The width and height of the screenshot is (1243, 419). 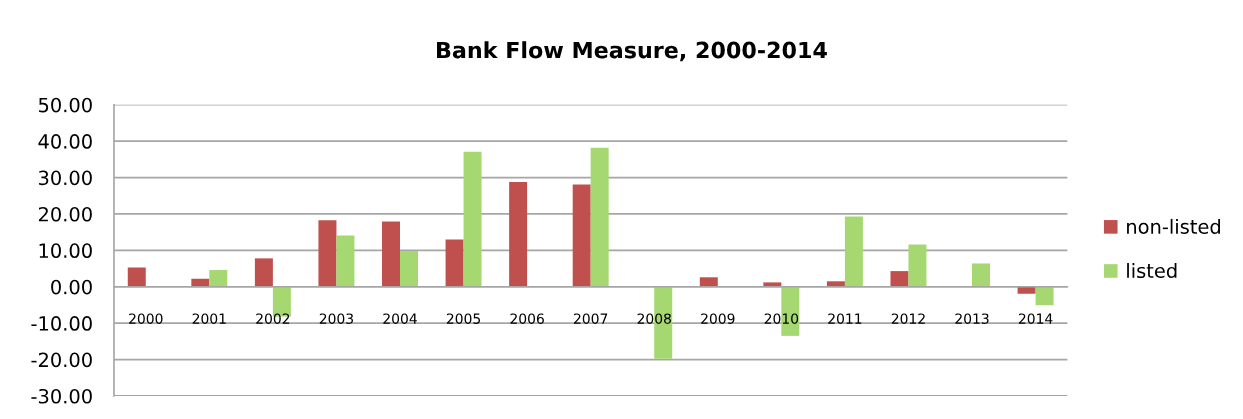 I want to click on y-tick-label: -20.00, so click(x=61, y=360).